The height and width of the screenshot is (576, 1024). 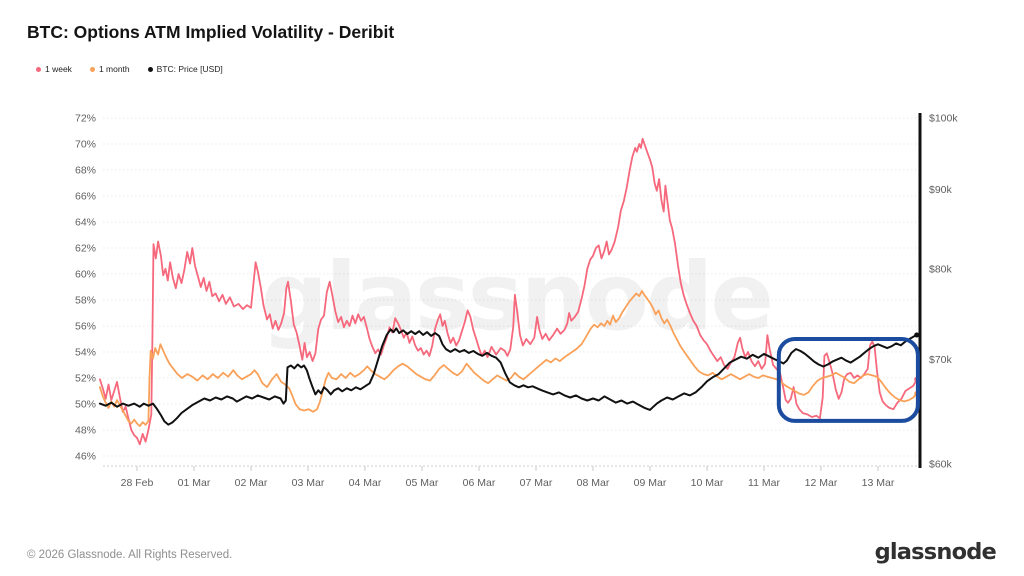 What do you see at coordinates (85, 457) in the screenshot?
I see `left-axis-tick-label: 46%` at bounding box center [85, 457].